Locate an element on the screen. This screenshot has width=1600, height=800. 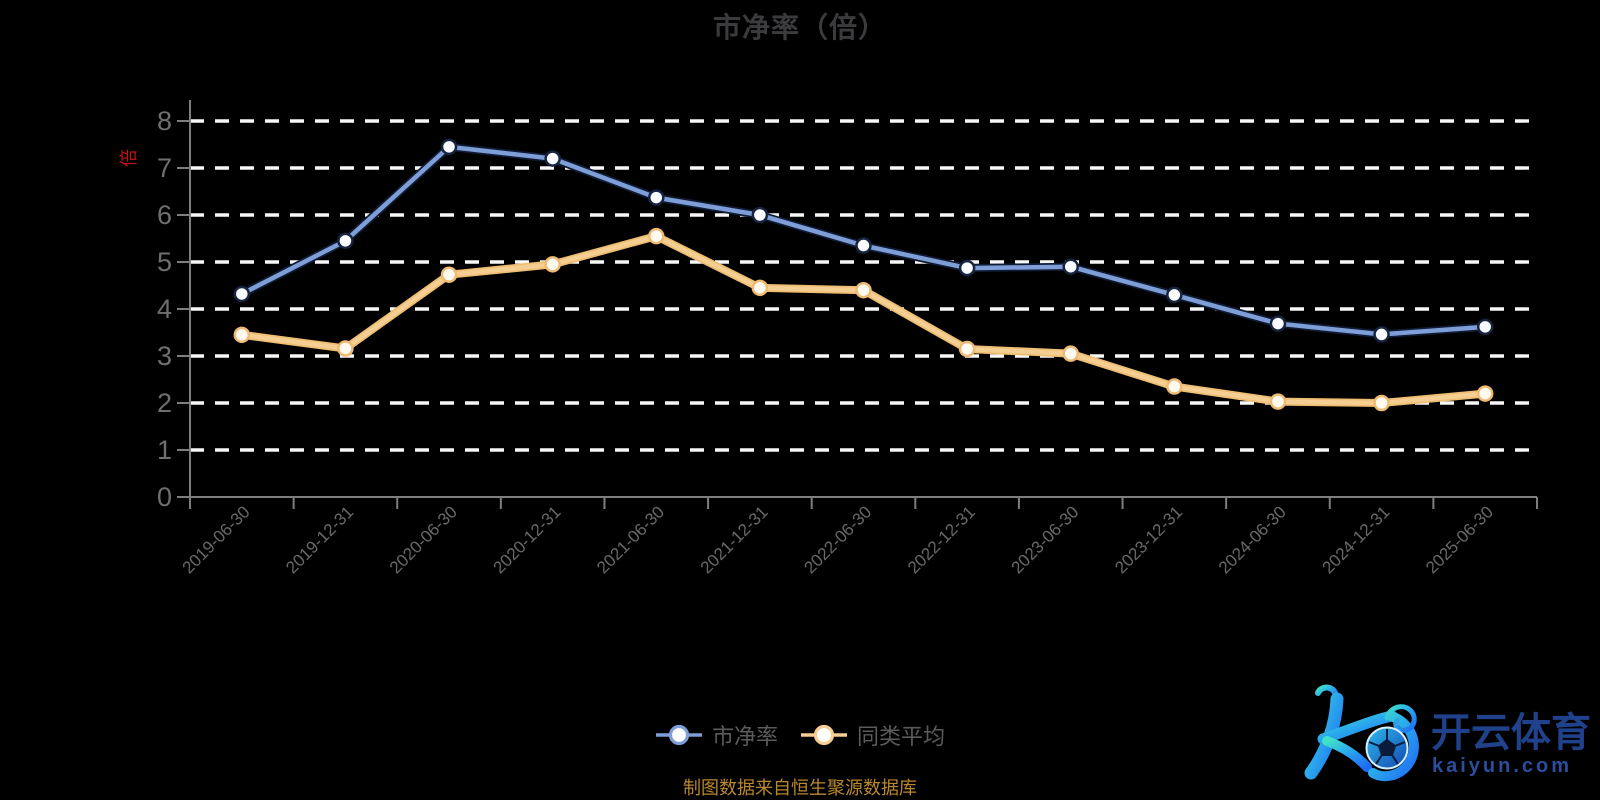
svg-text: 2 is located at coordinates (164, 403).